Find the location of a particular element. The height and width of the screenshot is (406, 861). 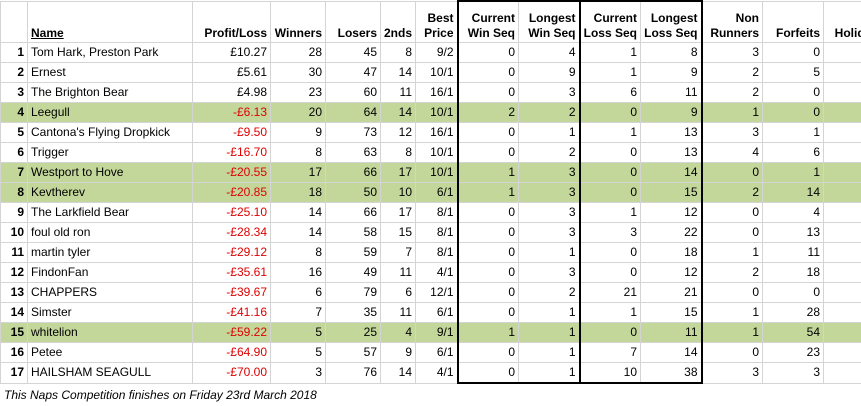

name-cell: CHAPPERS is located at coordinates (110, 292).